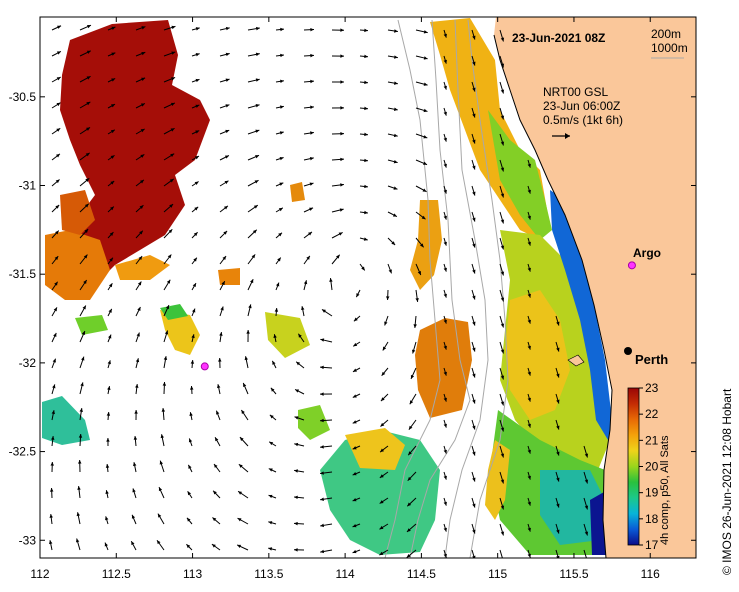 The width and height of the screenshot is (739, 592). What do you see at coordinates (652, 440) in the screenshot?
I see `colorbar-tick-label: 21` at bounding box center [652, 440].